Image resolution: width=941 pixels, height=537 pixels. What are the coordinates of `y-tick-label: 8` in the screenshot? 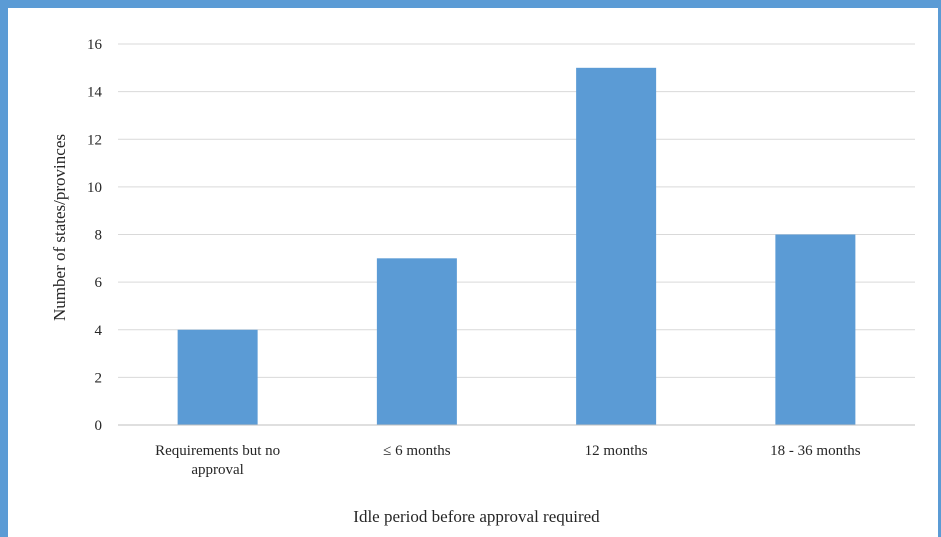 It's located at (99, 236).